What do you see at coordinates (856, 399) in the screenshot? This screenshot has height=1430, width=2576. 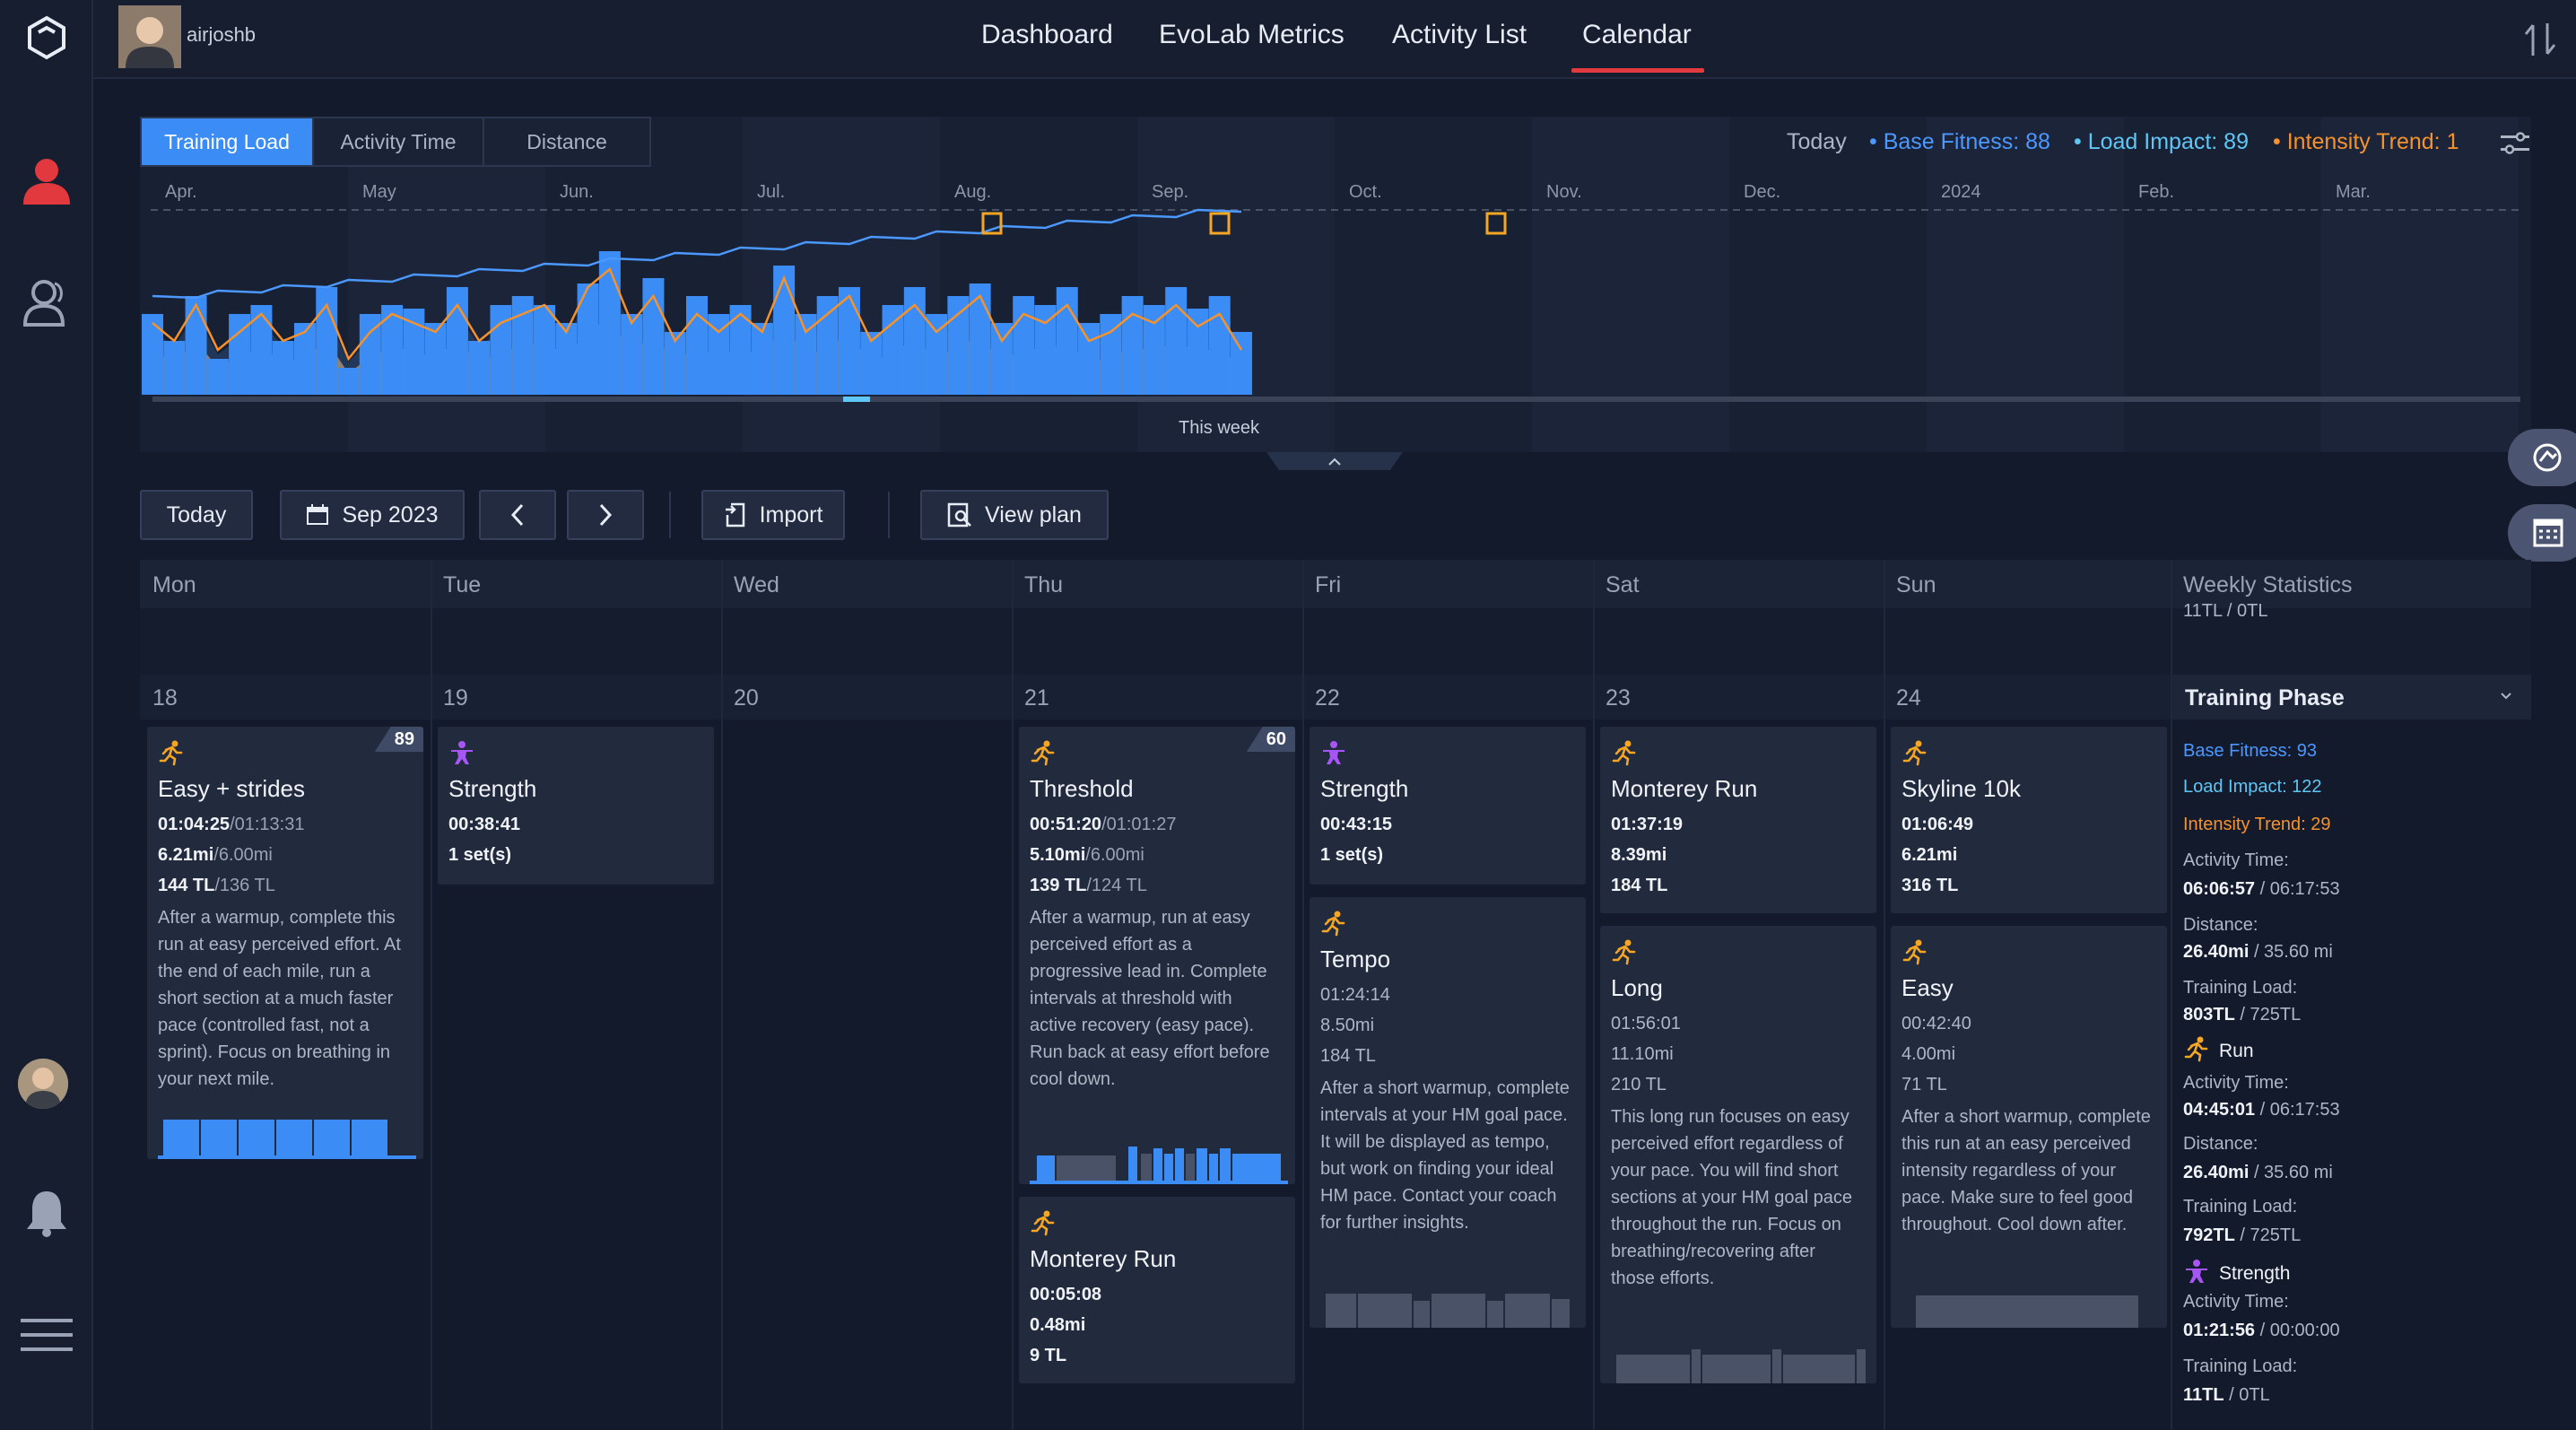 I see `timeline-current-week` at bounding box center [856, 399].